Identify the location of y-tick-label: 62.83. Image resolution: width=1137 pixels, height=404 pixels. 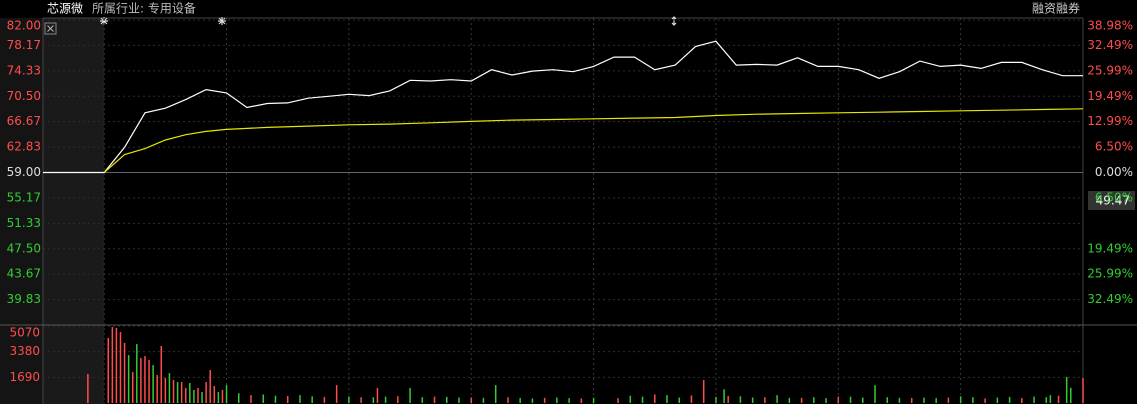
(24, 147).